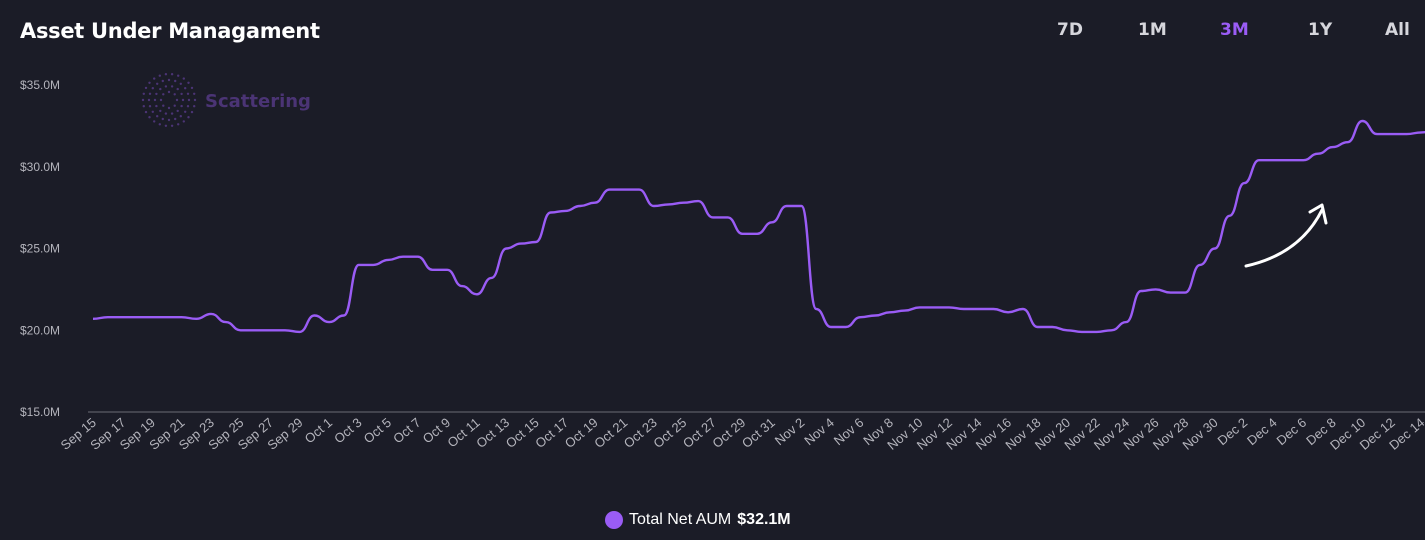  What do you see at coordinates (1070, 30) in the screenshot?
I see `range-tab-7d: 7D` at bounding box center [1070, 30].